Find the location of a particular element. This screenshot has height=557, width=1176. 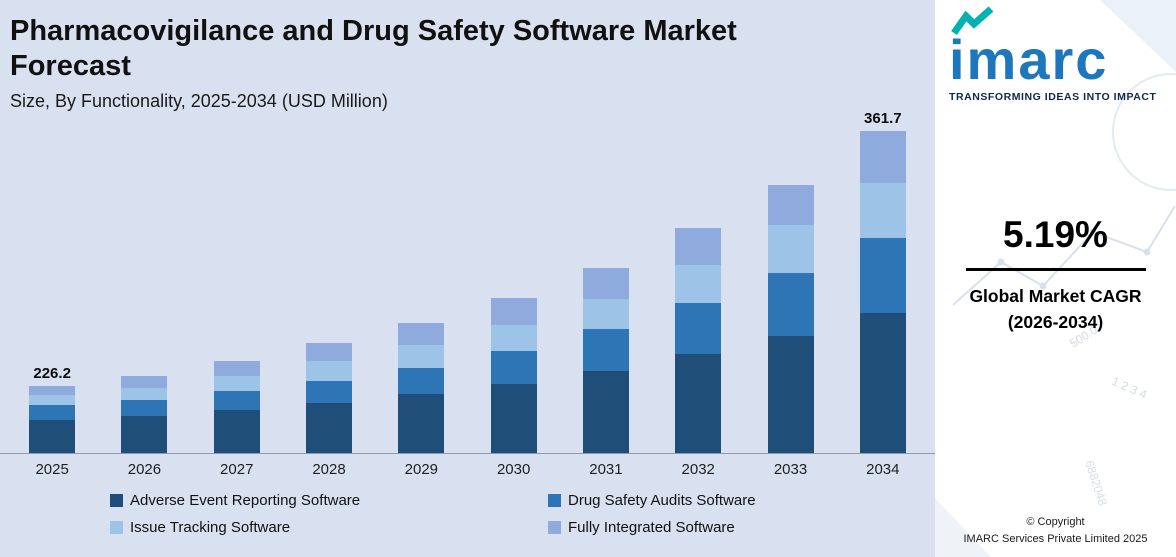

x-axis-label: 2032 is located at coordinates (698, 469).